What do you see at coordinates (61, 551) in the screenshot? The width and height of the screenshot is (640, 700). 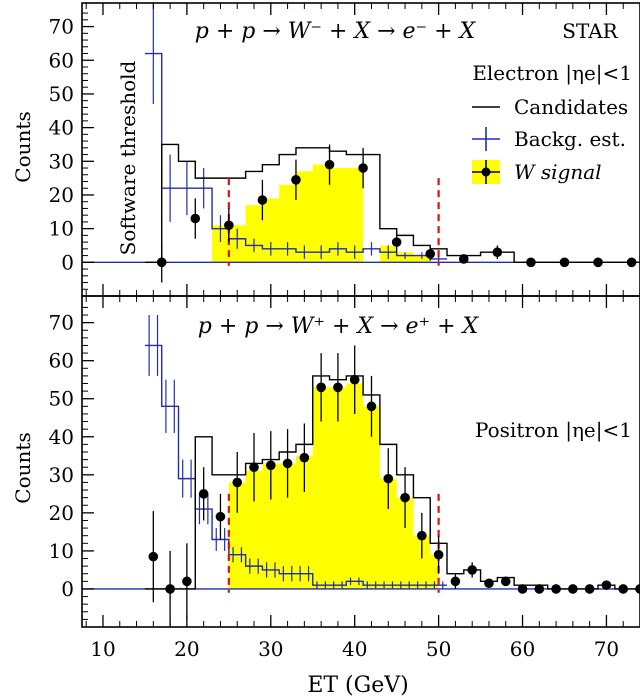 I see `bottom-y-tick-label: 10` at bounding box center [61, 551].